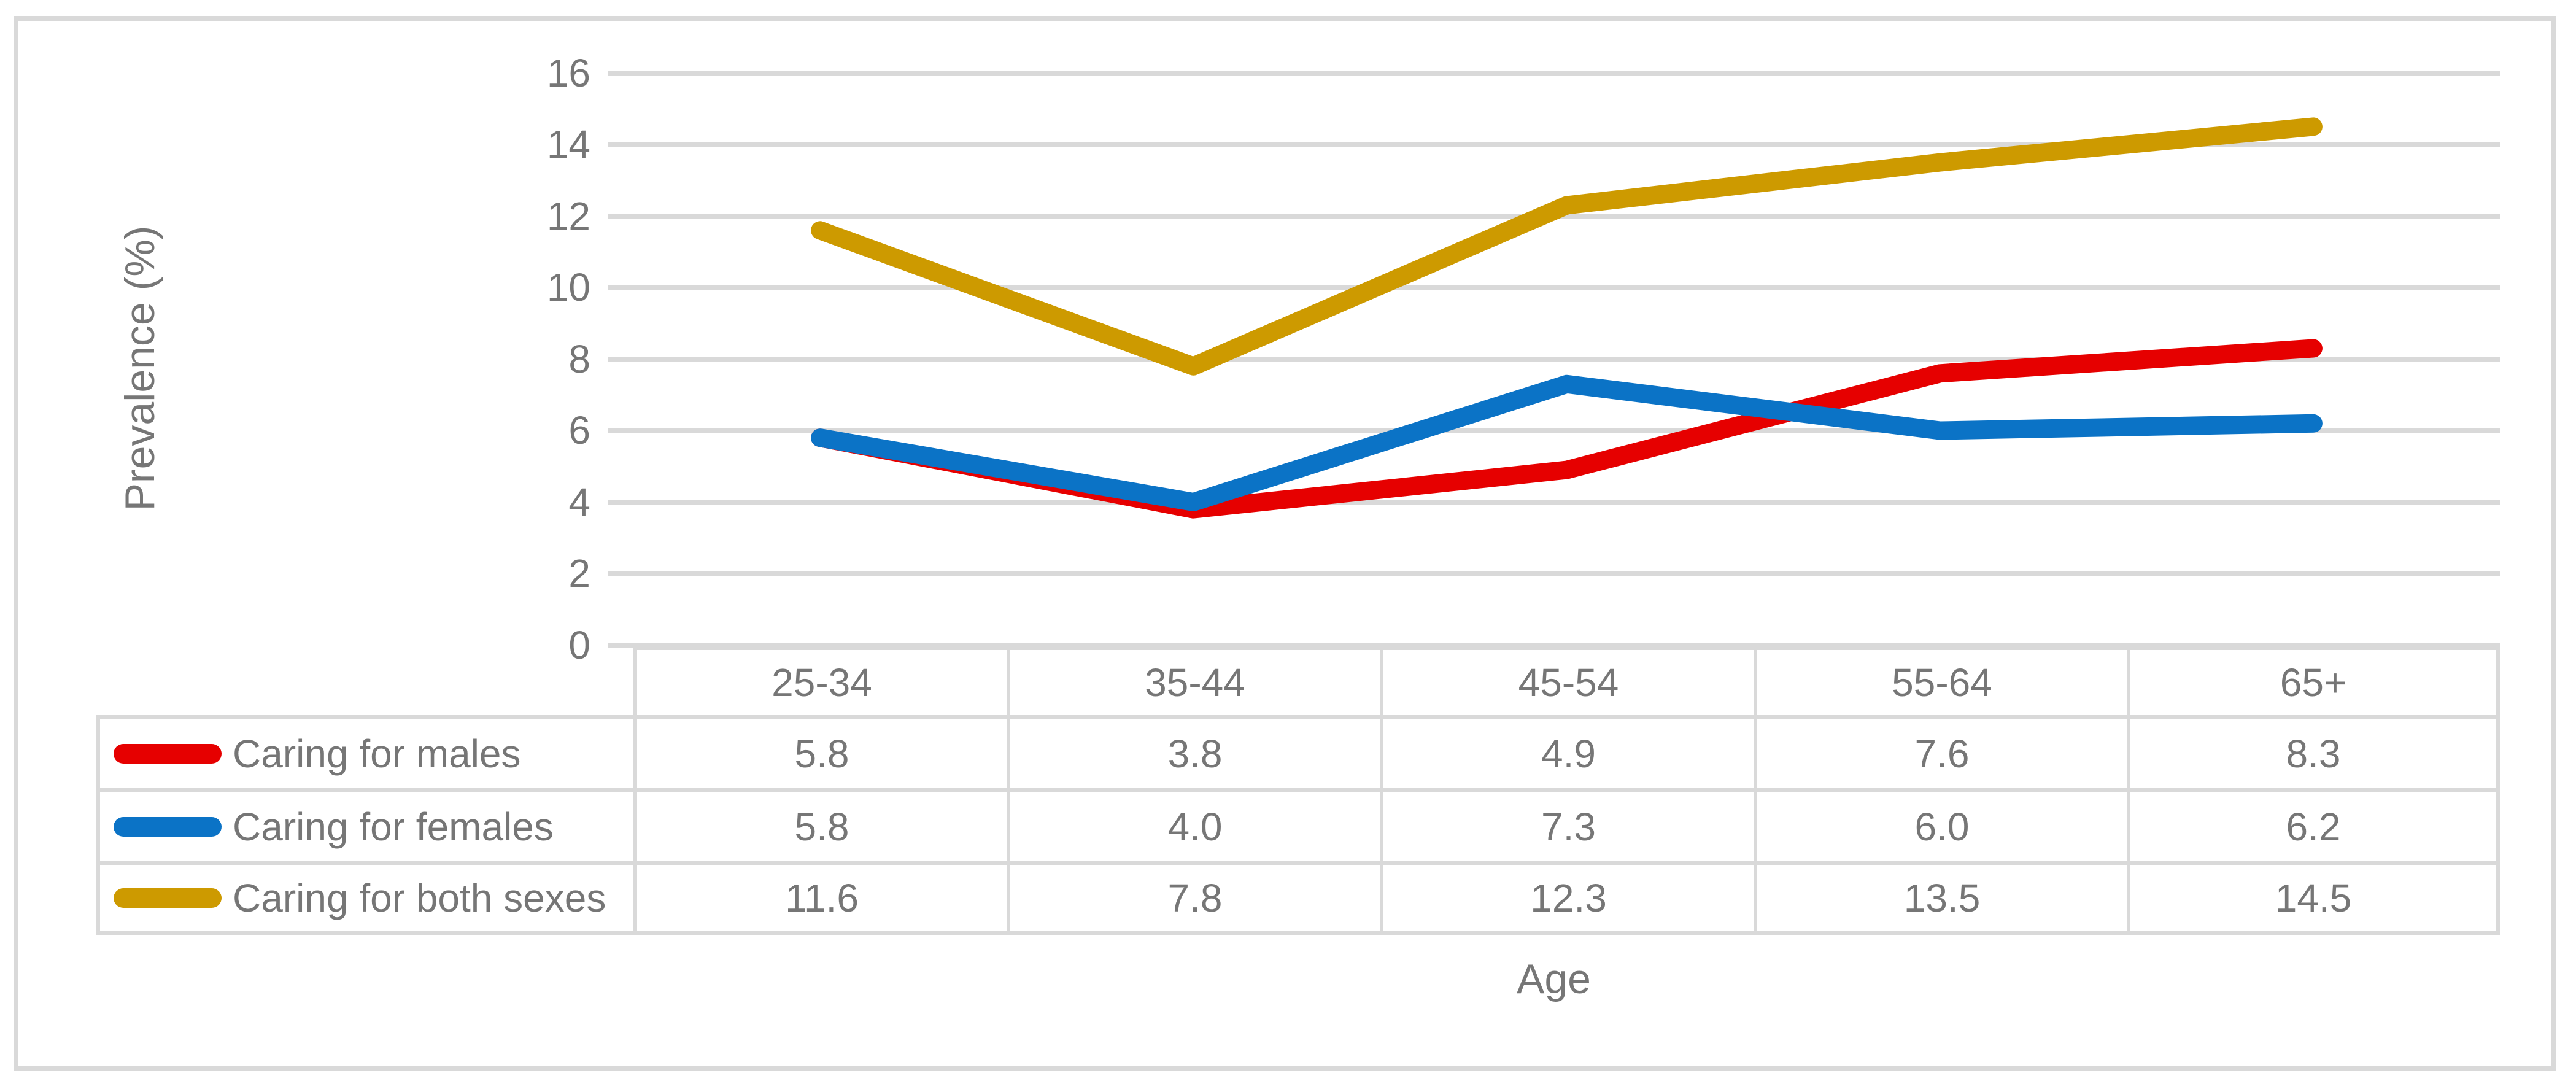 Image resolution: width=2576 pixels, height=1092 pixels. What do you see at coordinates (2313, 751) in the screenshot?
I see `value-cell: 8.3` at bounding box center [2313, 751].